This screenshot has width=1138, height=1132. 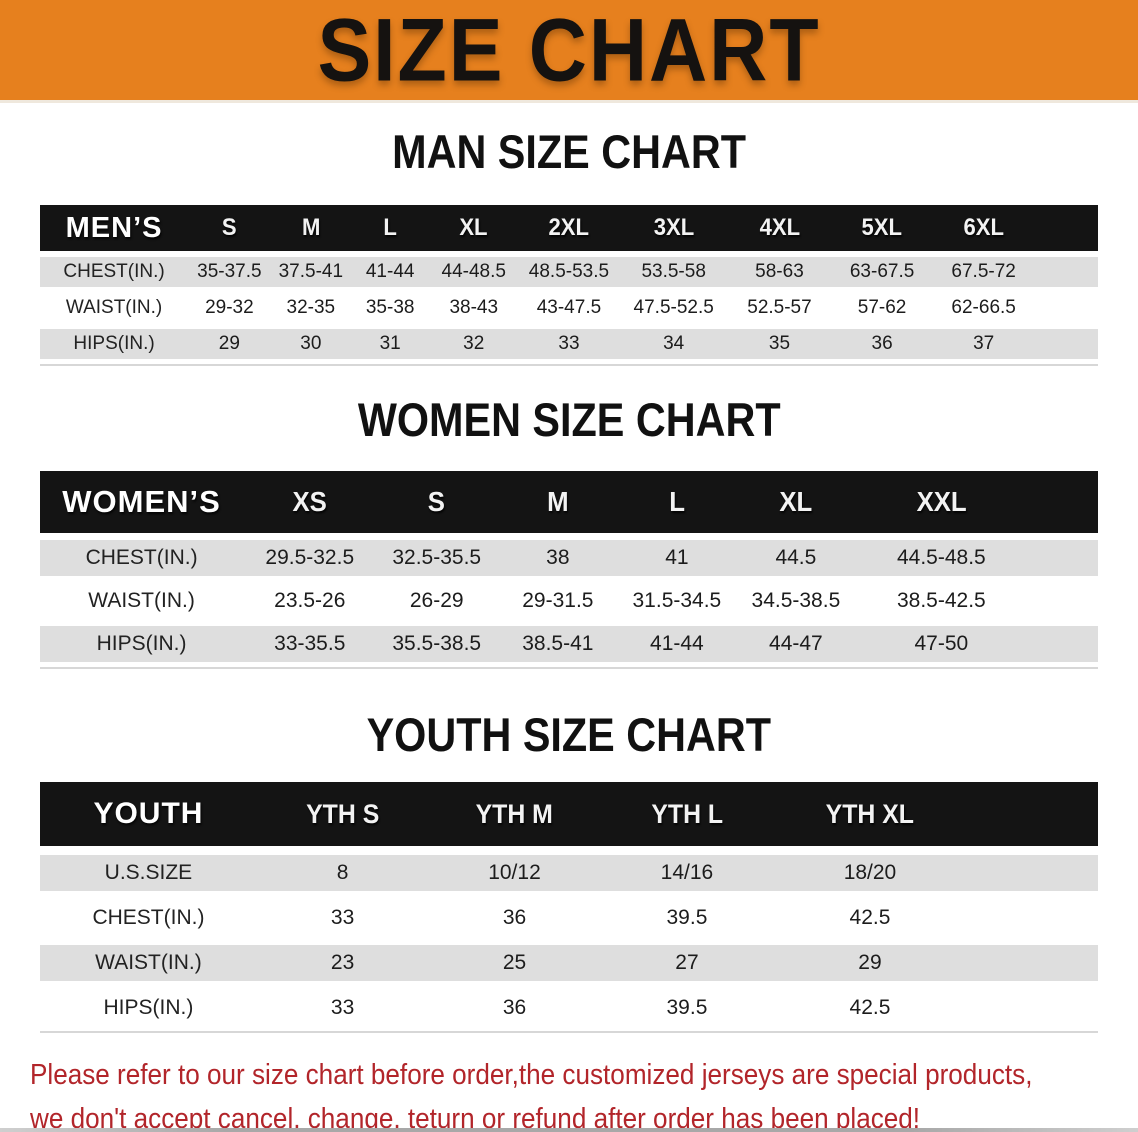 I want to click on size-value-cell: 25, so click(x=514, y=962).